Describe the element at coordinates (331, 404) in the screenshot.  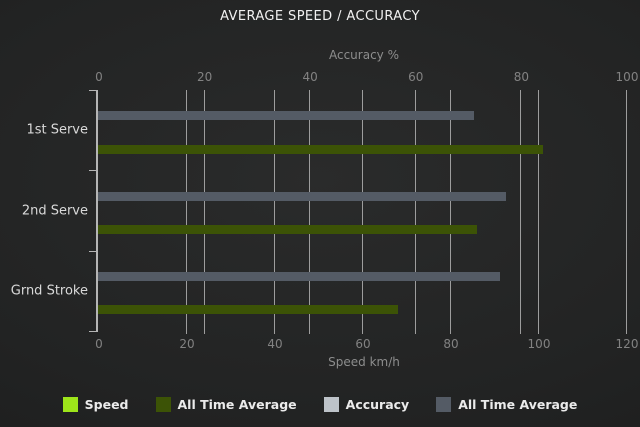
I see `legend-swatch-accuracy-accuracy` at that location.